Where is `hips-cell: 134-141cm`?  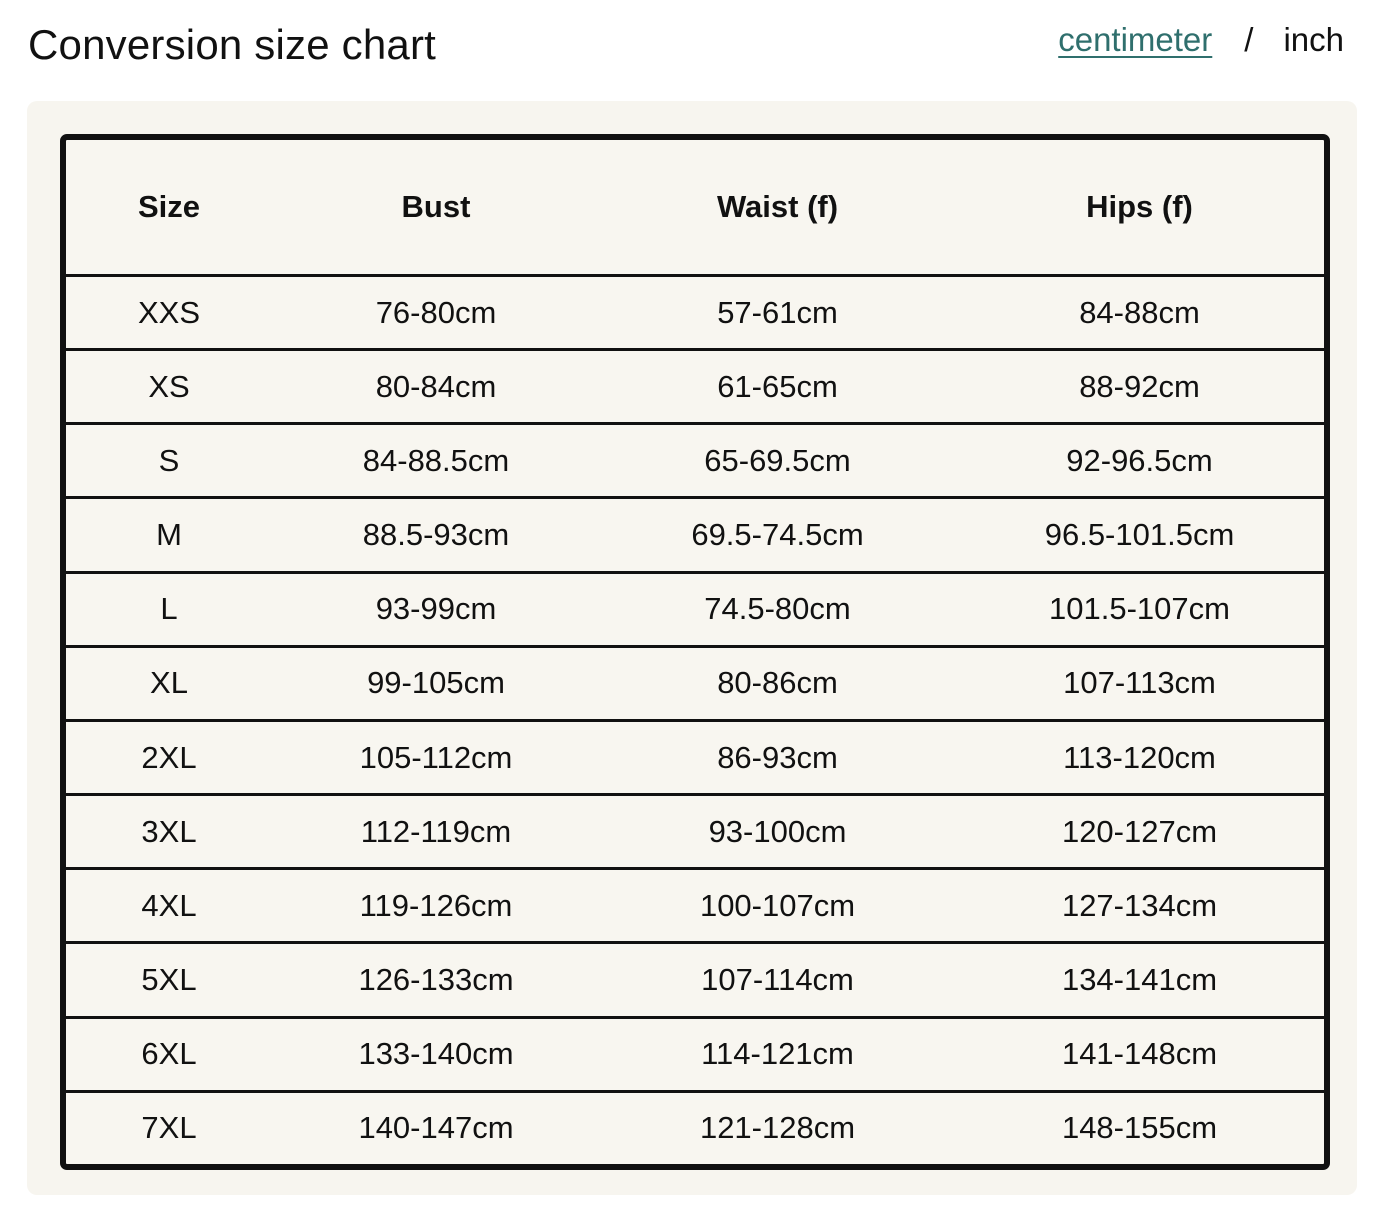 hips-cell: 134-141cm is located at coordinates (1139, 980).